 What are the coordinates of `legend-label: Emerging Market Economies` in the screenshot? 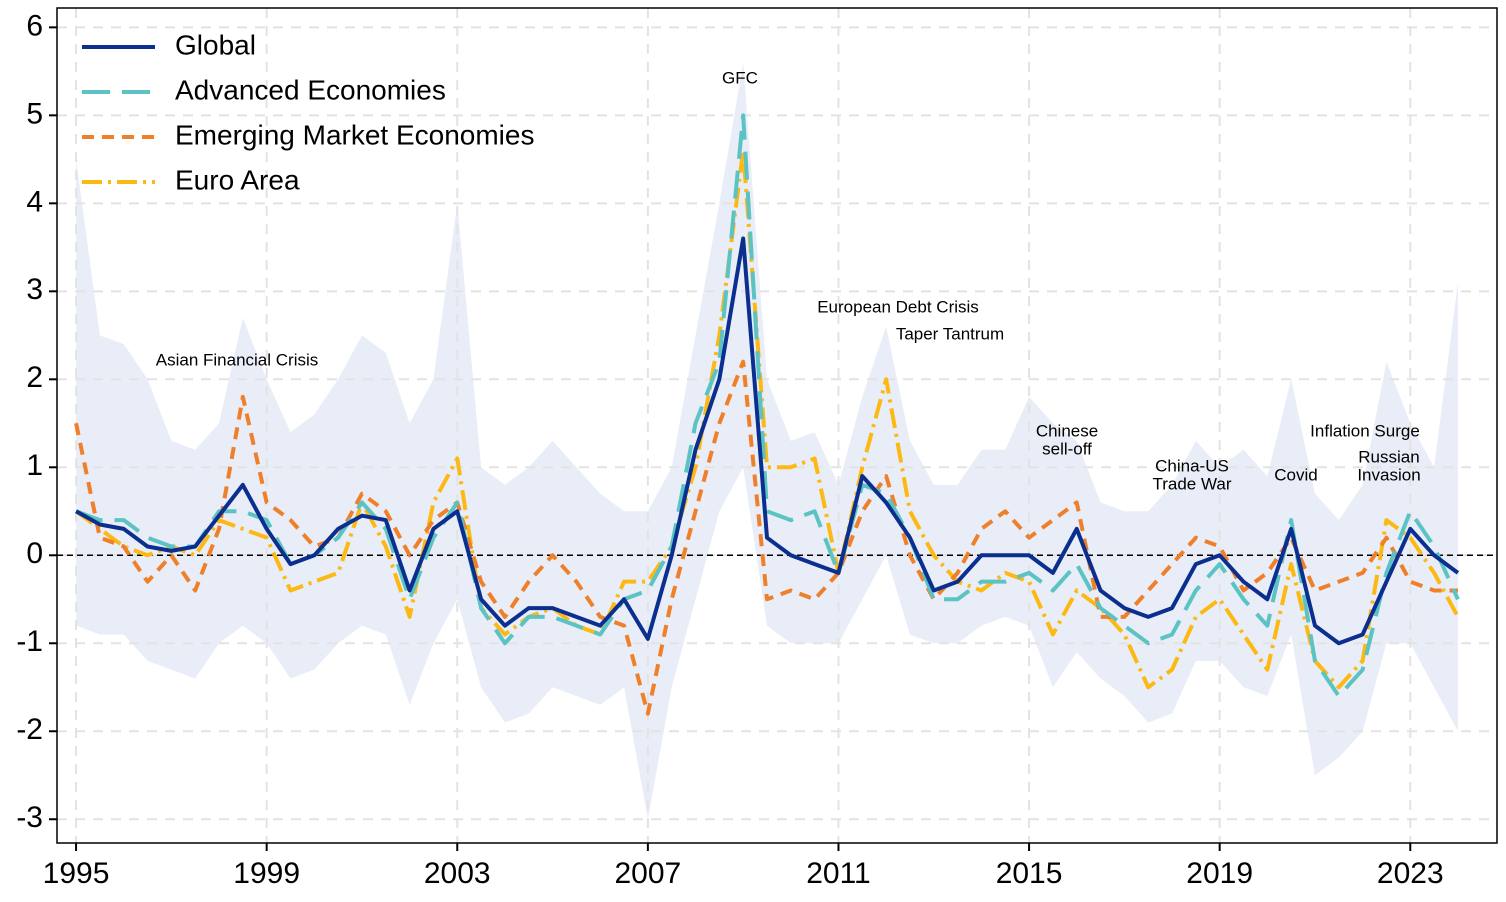 It's located at (354, 134).